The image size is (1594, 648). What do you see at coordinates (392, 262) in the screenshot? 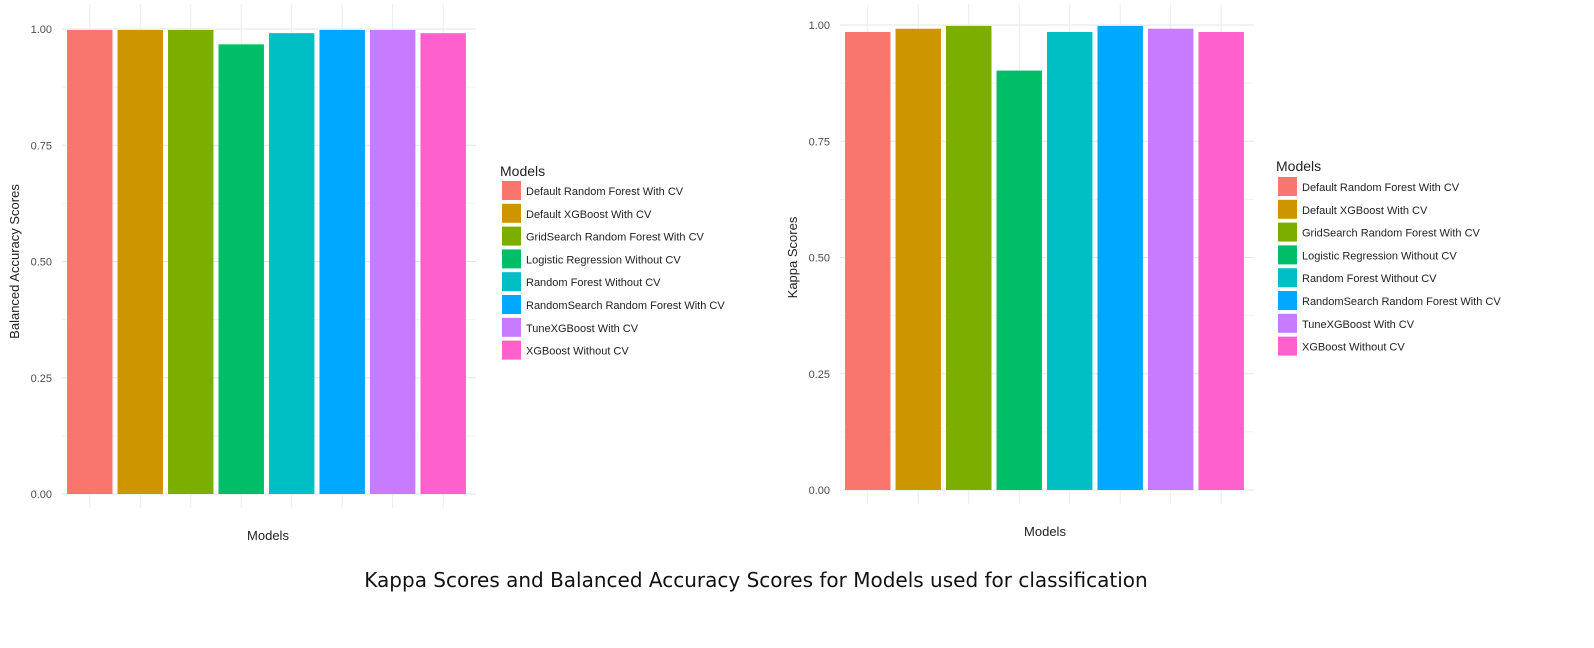
I see `accuracy-bar-tunexgboost-with-cv` at bounding box center [392, 262].